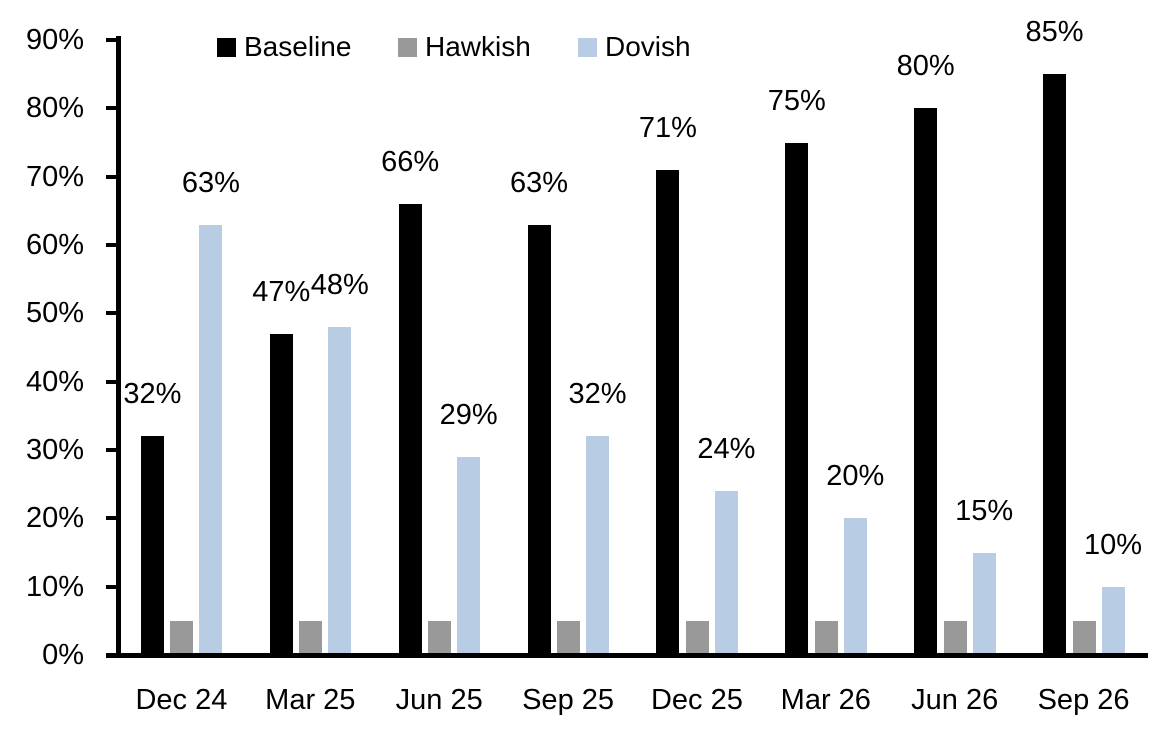  Describe the element at coordinates (63, 655) in the screenshot. I see `y-axis-tick-label: 0%` at that location.